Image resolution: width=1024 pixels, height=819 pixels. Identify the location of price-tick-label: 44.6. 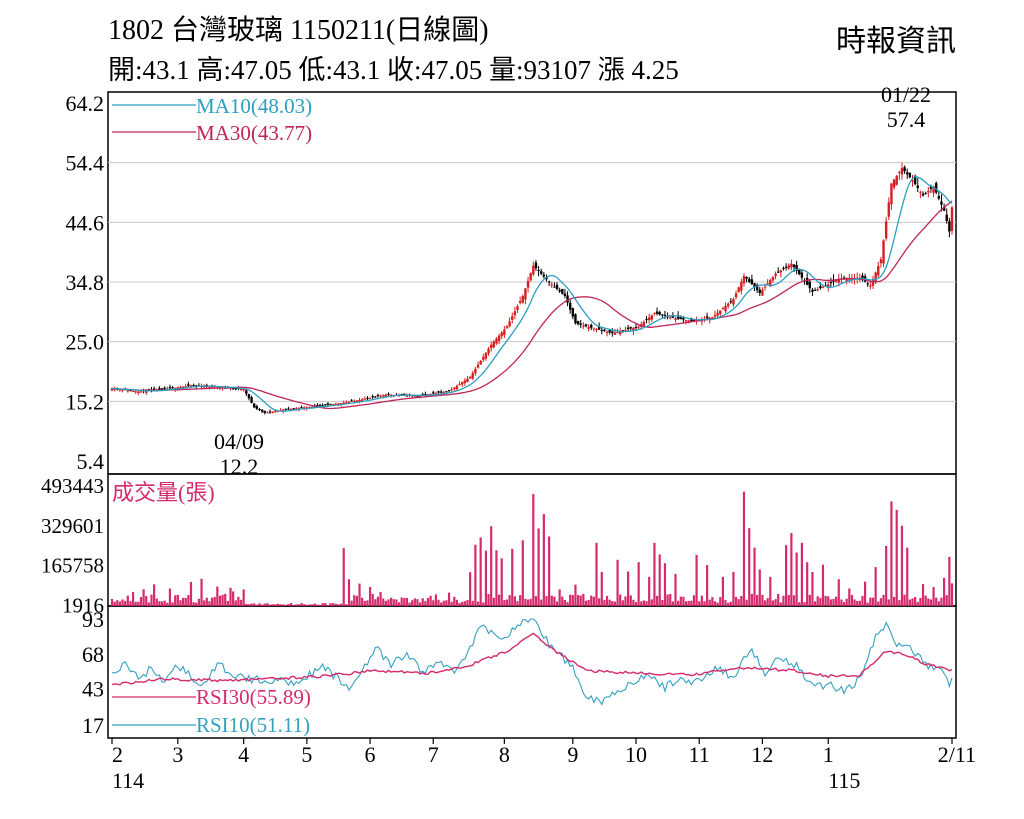
(85, 222).